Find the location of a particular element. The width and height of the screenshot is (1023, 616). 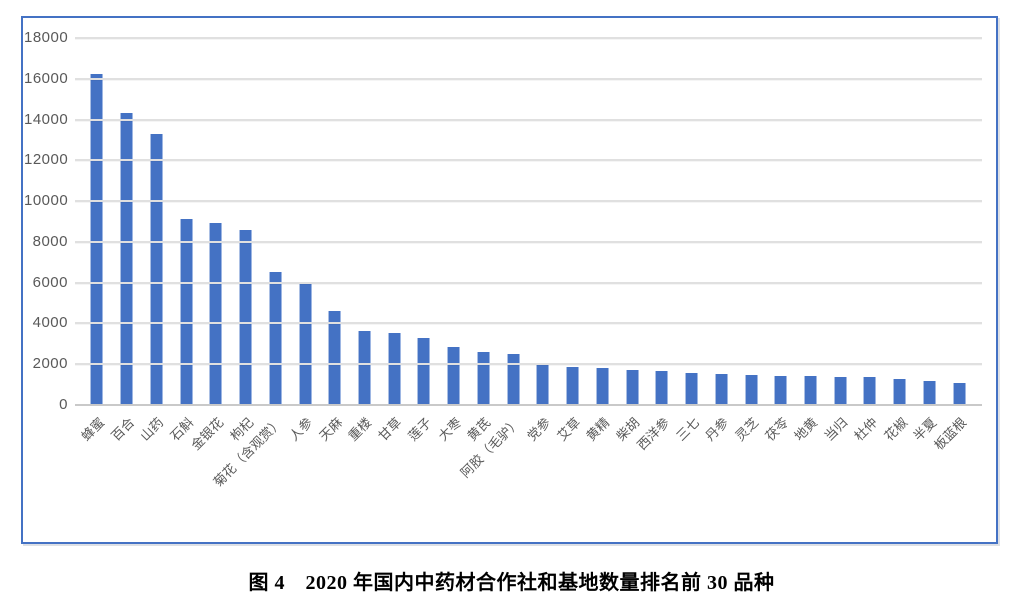

bar-黄芪 is located at coordinates (483, 378).